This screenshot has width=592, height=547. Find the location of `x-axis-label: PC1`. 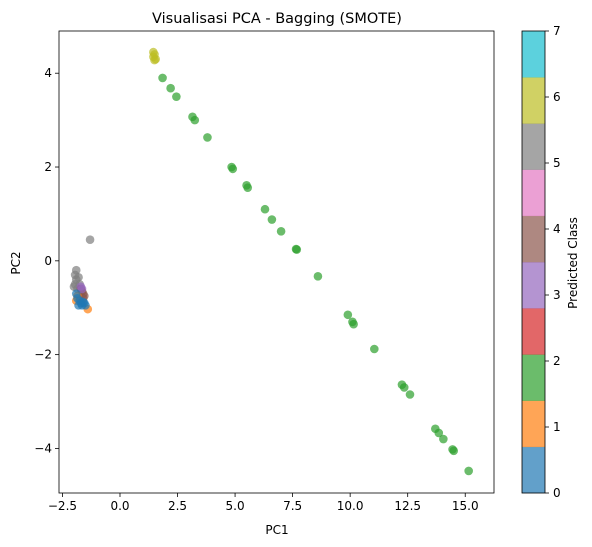

x-axis-label: PC1 is located at coordinates (276, 530).